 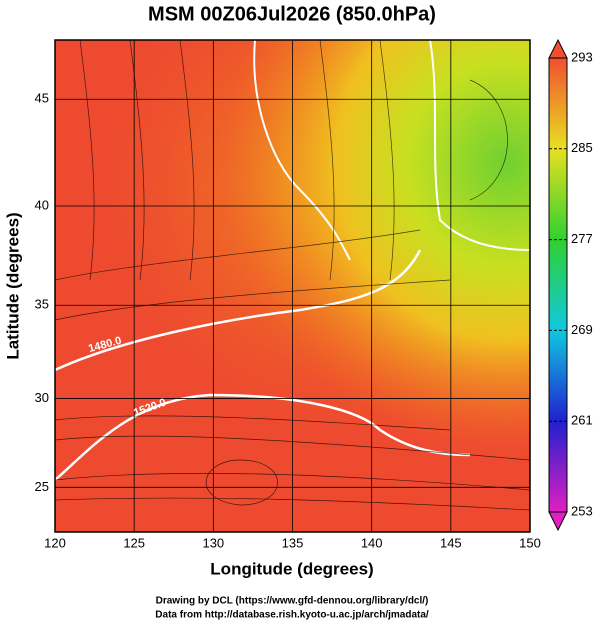 What do you see at coordinates (42, 98) in the screenshot?
I see `y-tick-label: 45` at bounding box center [42, 98].